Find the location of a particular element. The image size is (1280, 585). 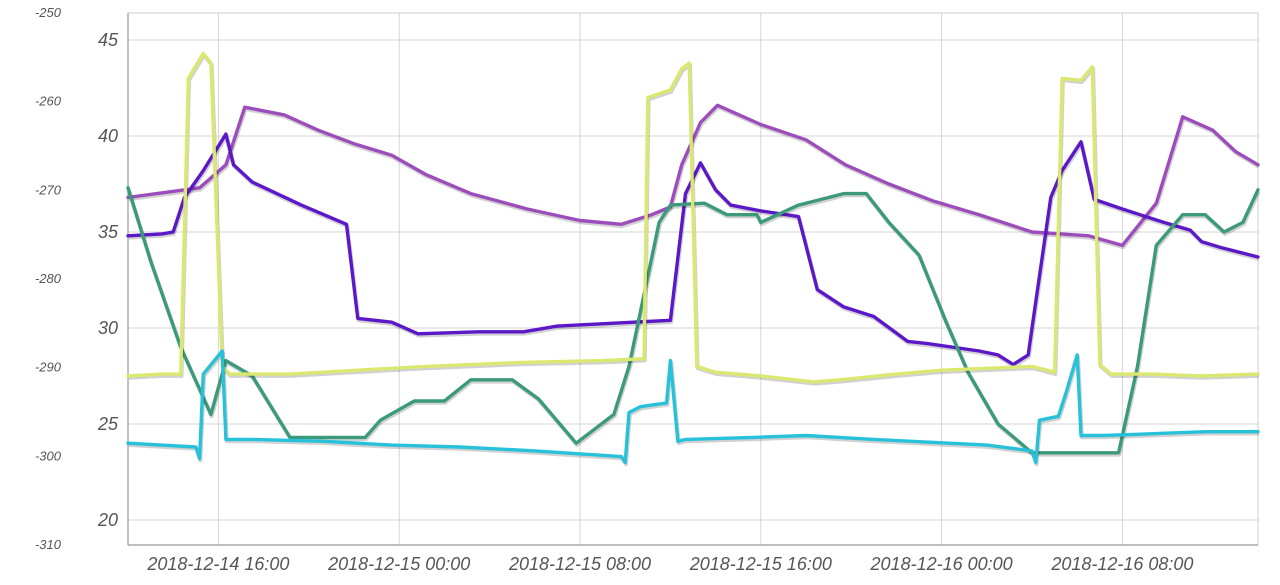

y-left-tick-label: -260 is located at coordinates (48, 101).